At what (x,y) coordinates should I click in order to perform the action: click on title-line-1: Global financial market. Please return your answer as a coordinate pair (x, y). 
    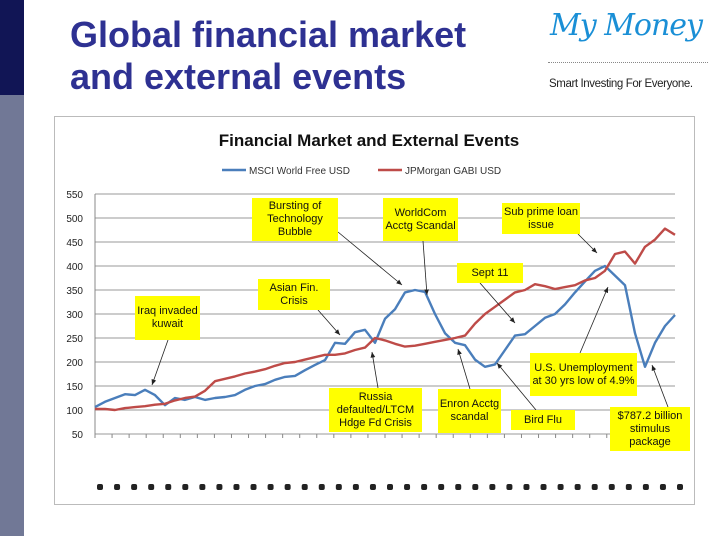
    Looking at the image, I should click on (268, 34).